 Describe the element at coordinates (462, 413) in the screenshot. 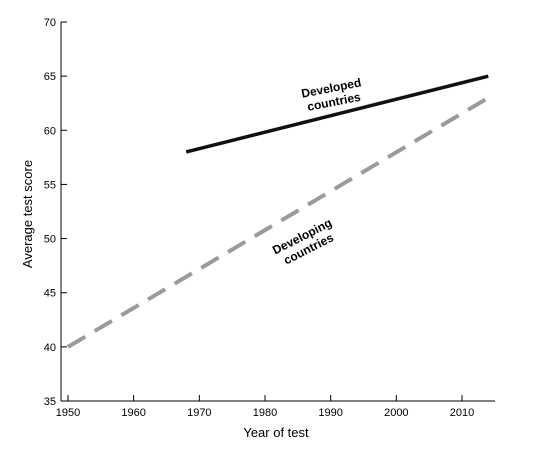

I see `x-tick-label: 2010` at that location.